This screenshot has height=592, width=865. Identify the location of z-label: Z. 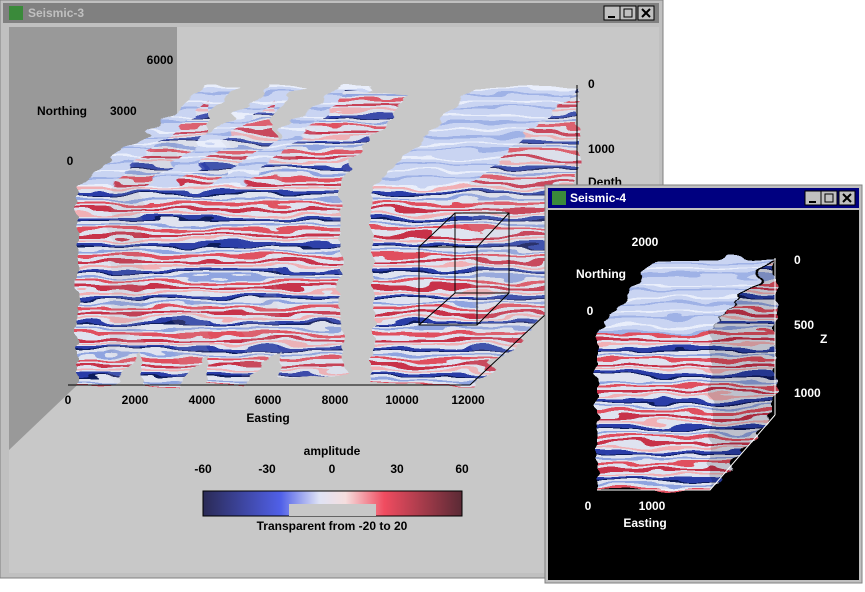
(823, 339).